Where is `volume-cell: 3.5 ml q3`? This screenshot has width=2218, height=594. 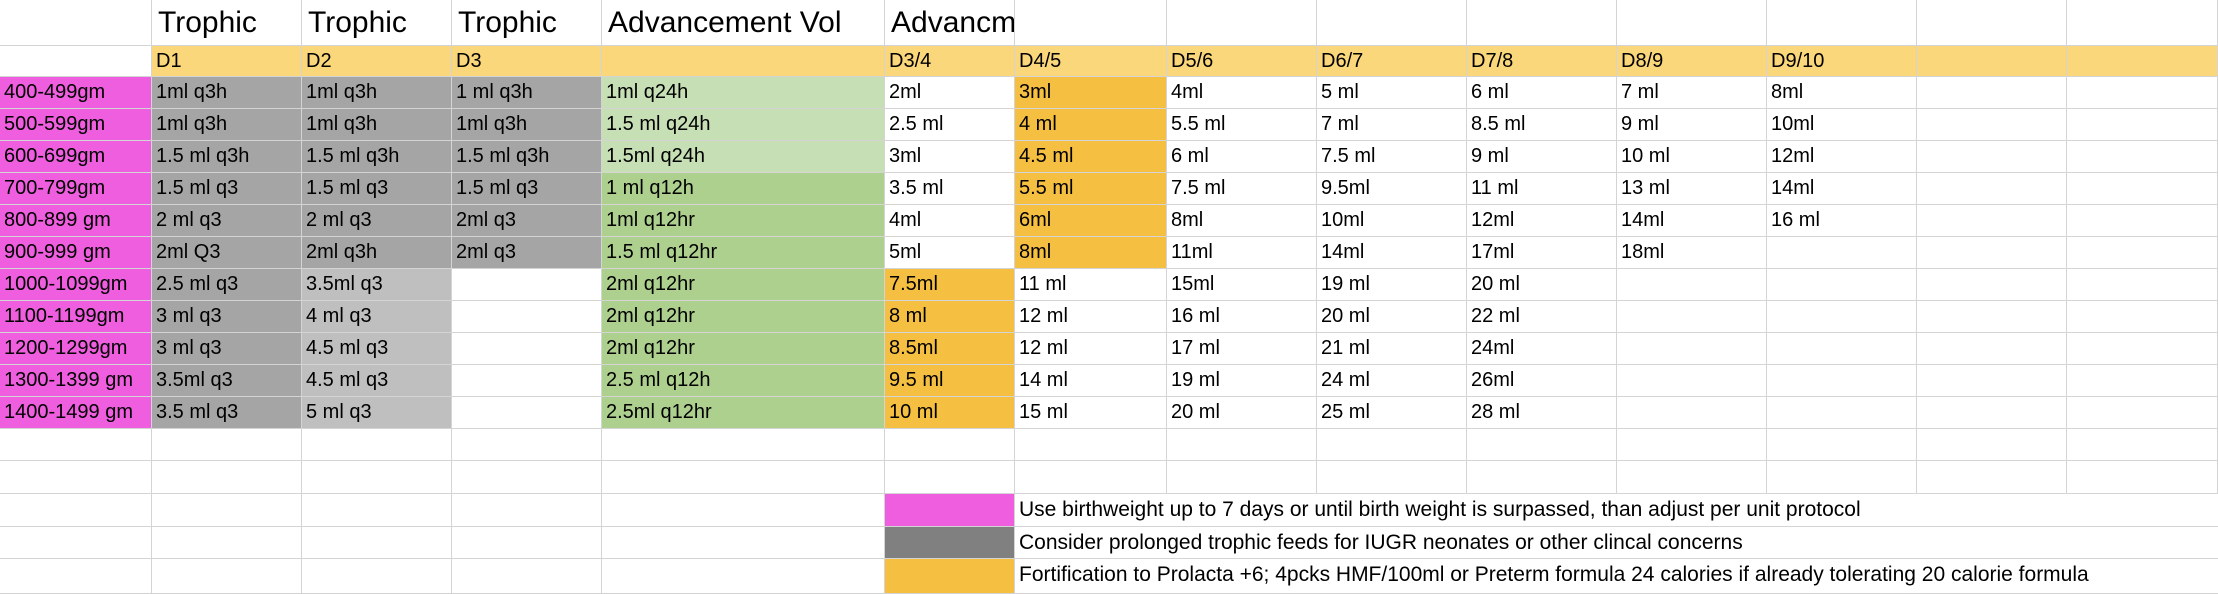 volume-cell: 3.5 ml q3 is located at coordinates (227, 413).